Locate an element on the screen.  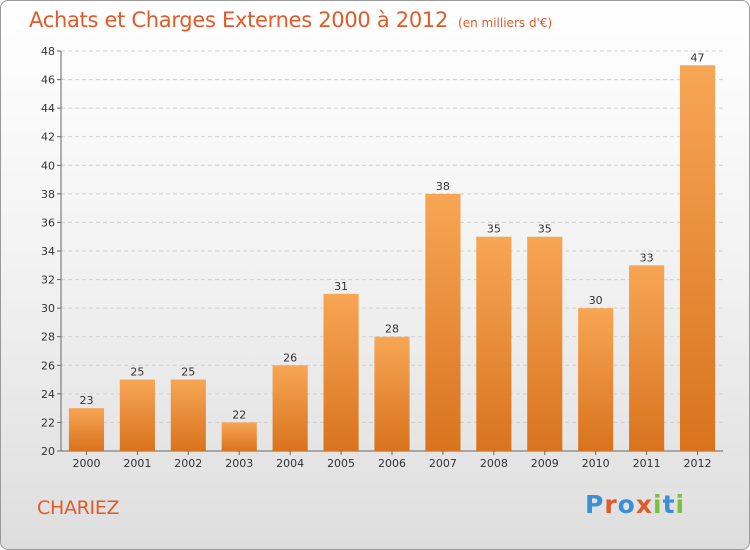
x-tick-label: 2012 is located at coordinates (698, 463).